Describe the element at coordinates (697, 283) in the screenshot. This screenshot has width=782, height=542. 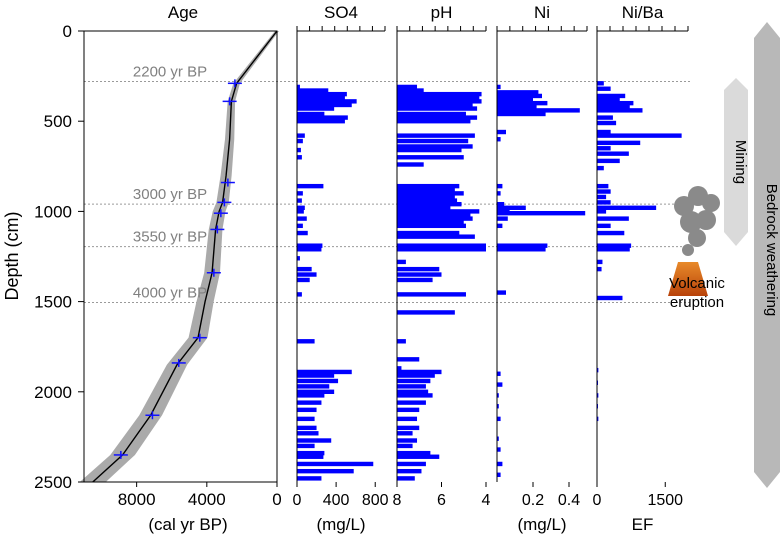
I see `volcanic-label-line1: Volcanic` at that location.